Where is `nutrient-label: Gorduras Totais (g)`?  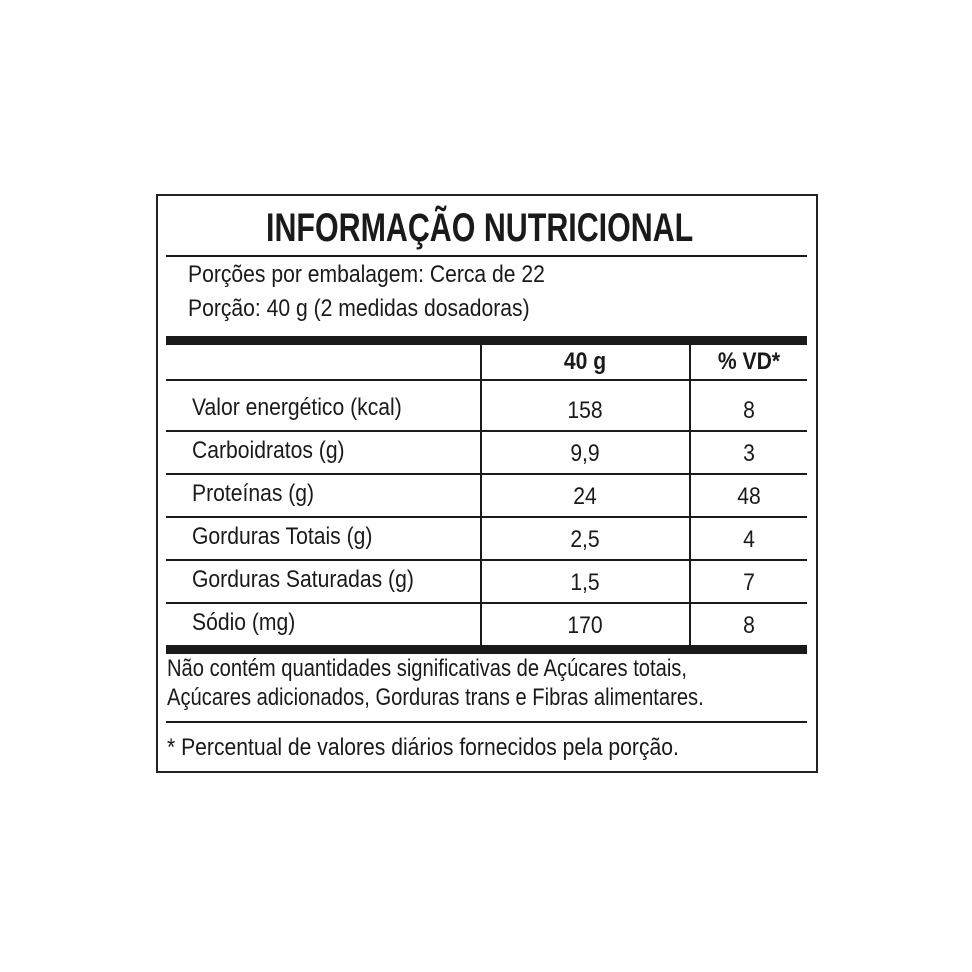 nutrient-label: Gorduras Totais (g) is located at coordinates (282, 536).